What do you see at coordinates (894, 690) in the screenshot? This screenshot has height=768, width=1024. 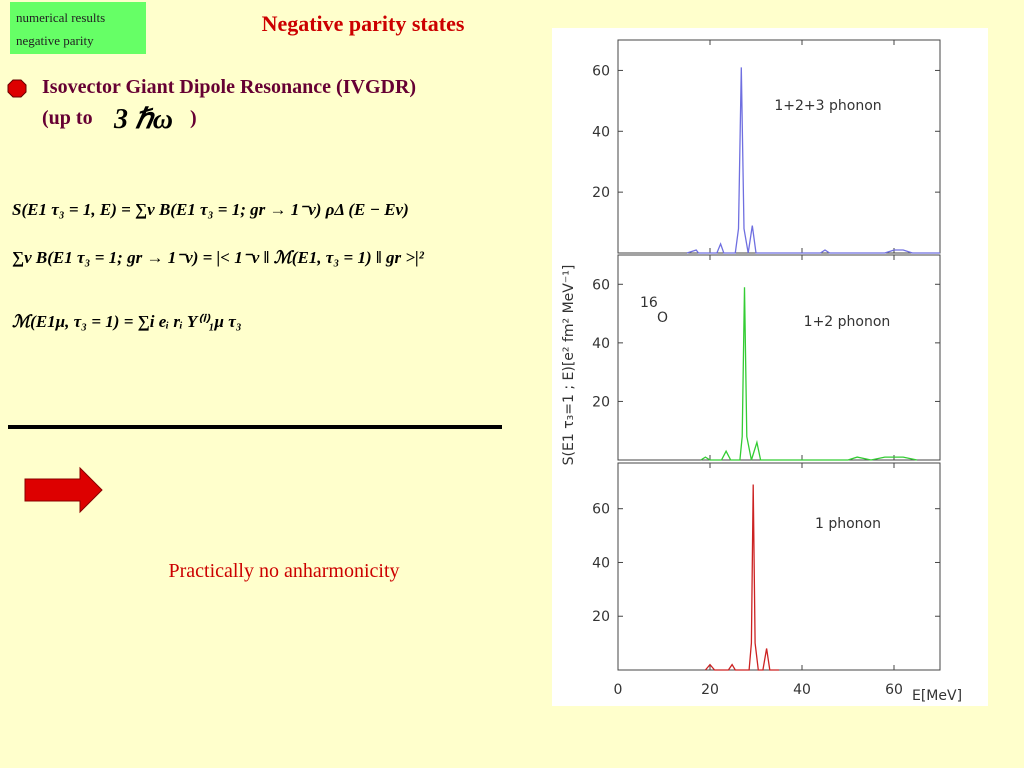 I see `x-tick-label: 60` at bounding box center [894, 690].